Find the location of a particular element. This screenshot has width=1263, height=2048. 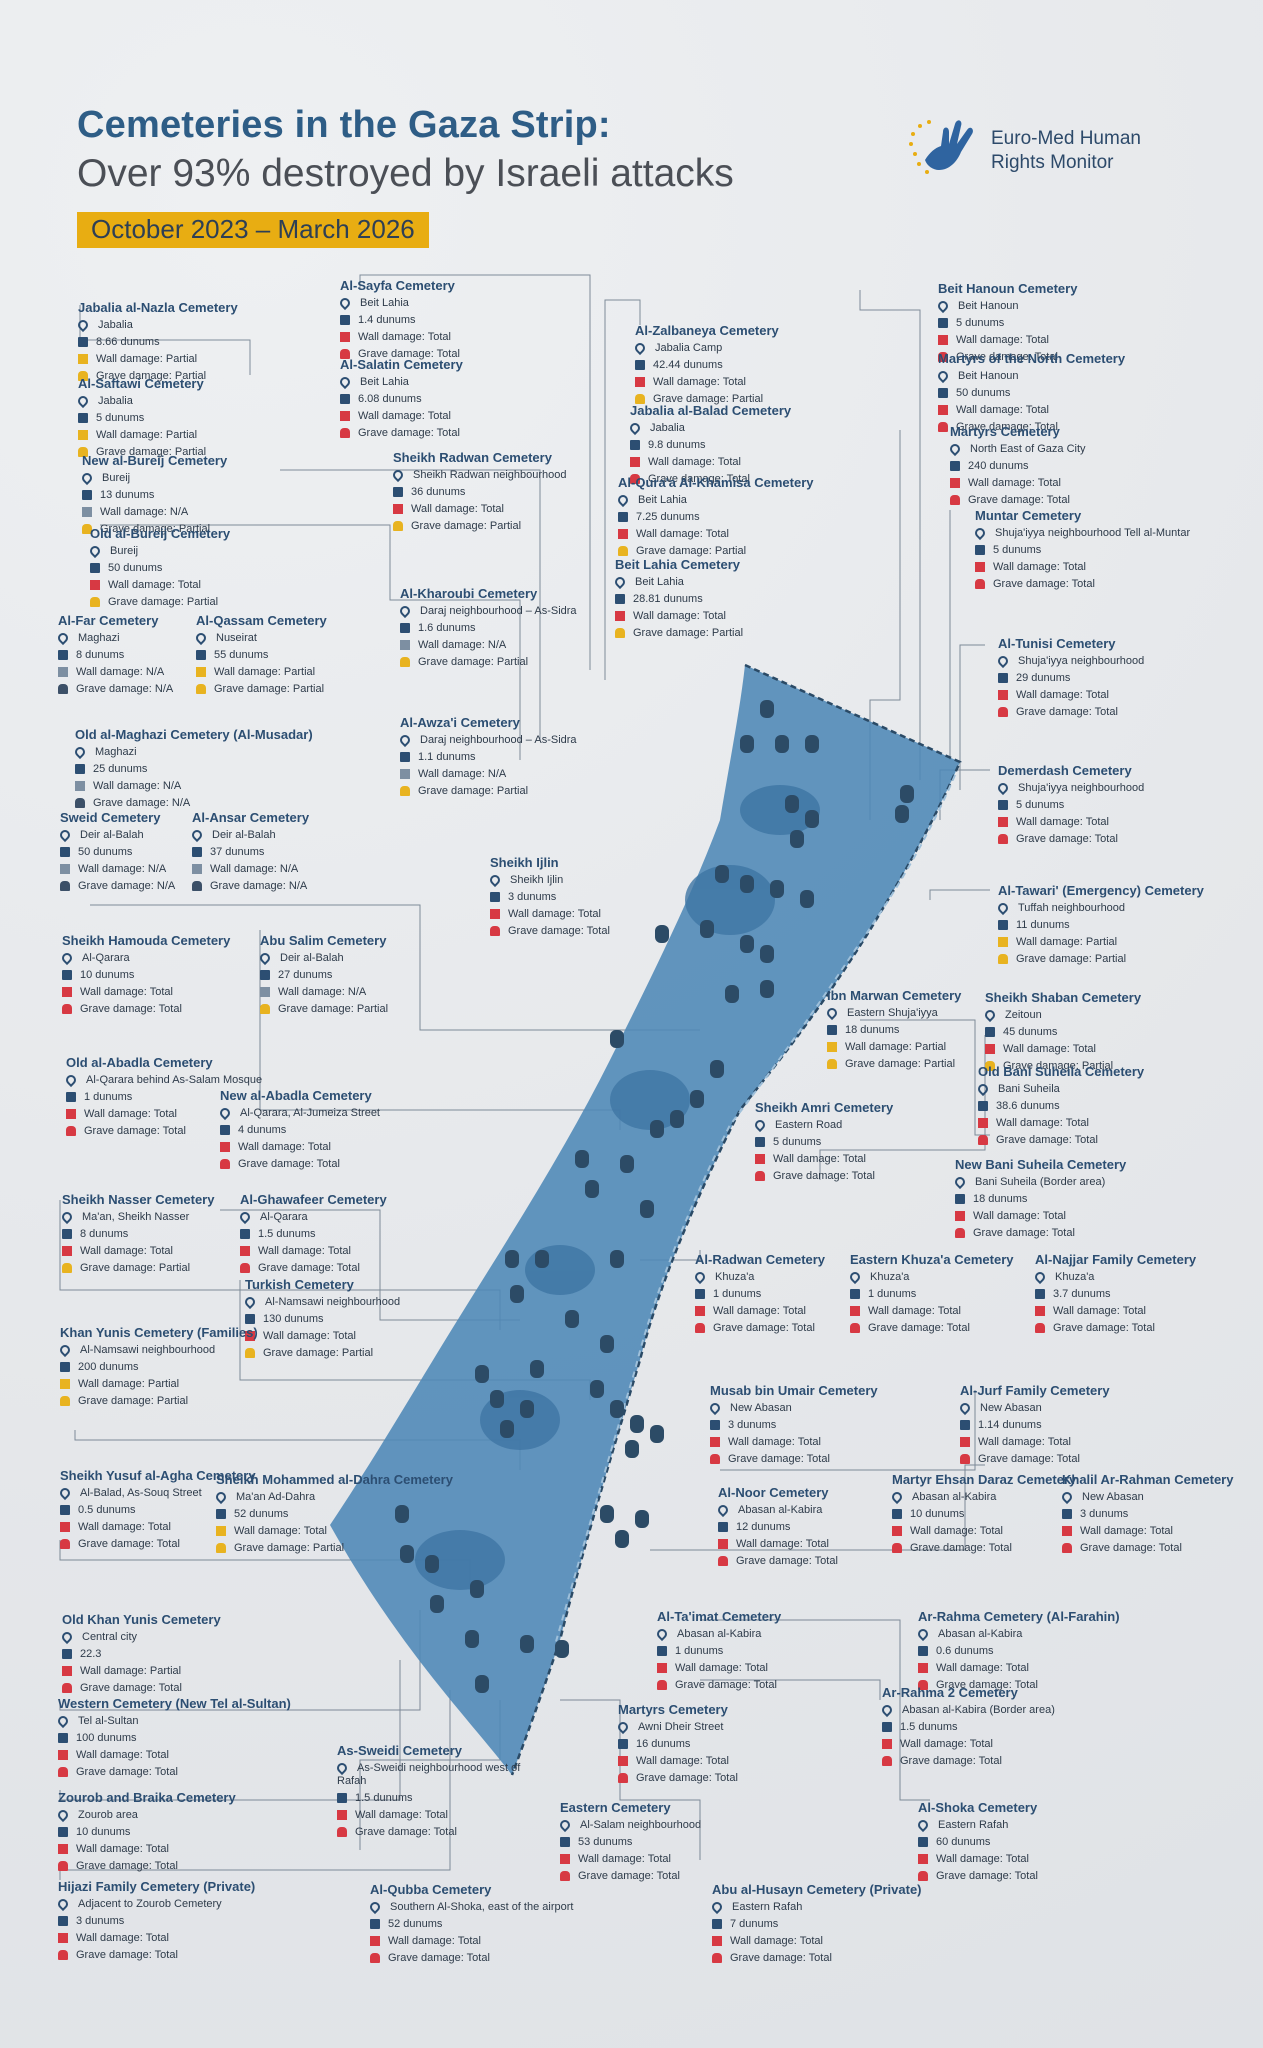

cemetery-name: Al-Radwan Cemetery is located at coordinates (760, 1259).